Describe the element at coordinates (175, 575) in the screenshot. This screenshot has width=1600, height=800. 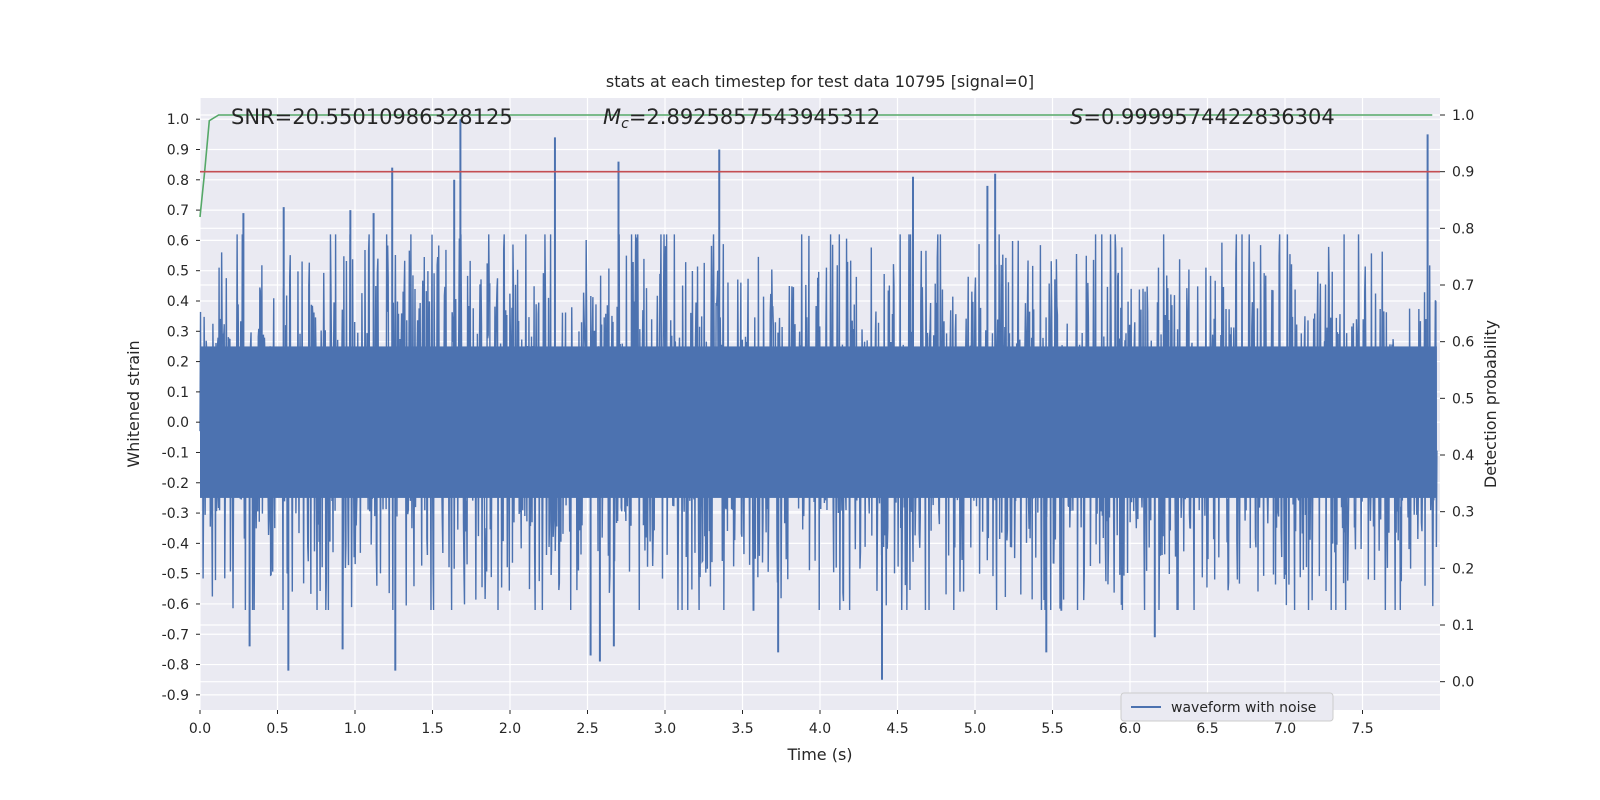
I see `y-left-tick-label: -0.5` at that location.